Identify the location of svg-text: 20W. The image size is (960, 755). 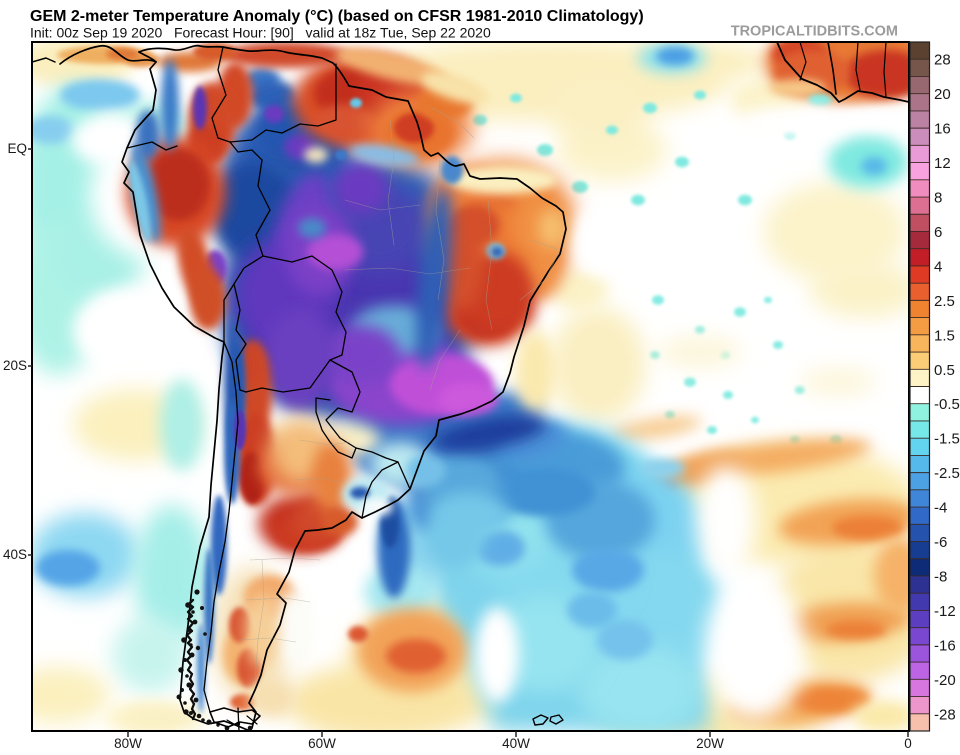
(710, 743).